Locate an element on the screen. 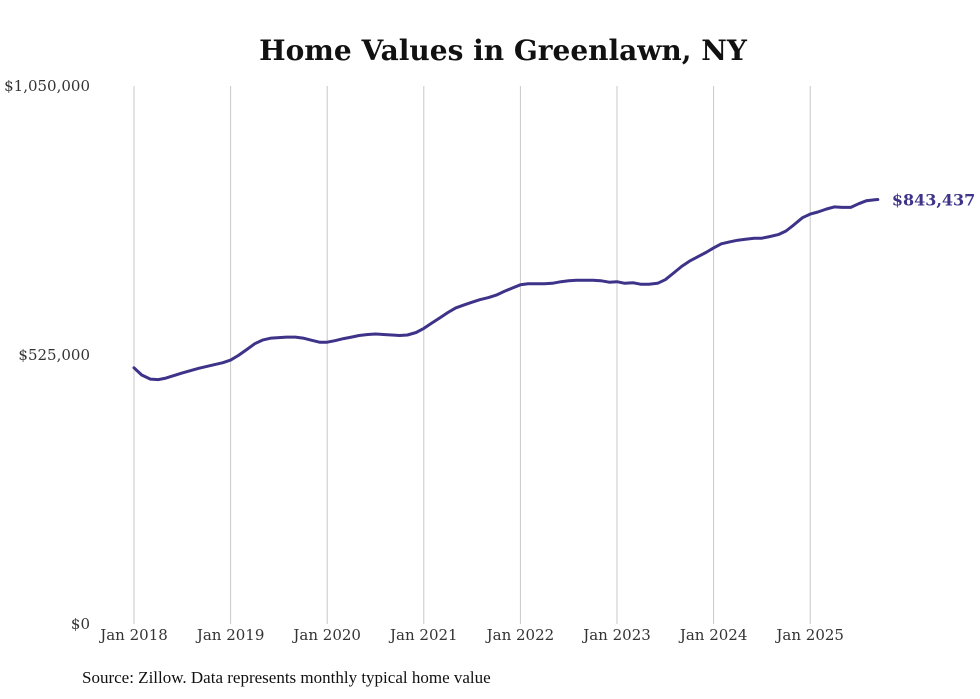 The height and width of the screenshot is (699, 980). y-axis: $0 $525,000 $1,050,000 is located at coordinates (47, 355).